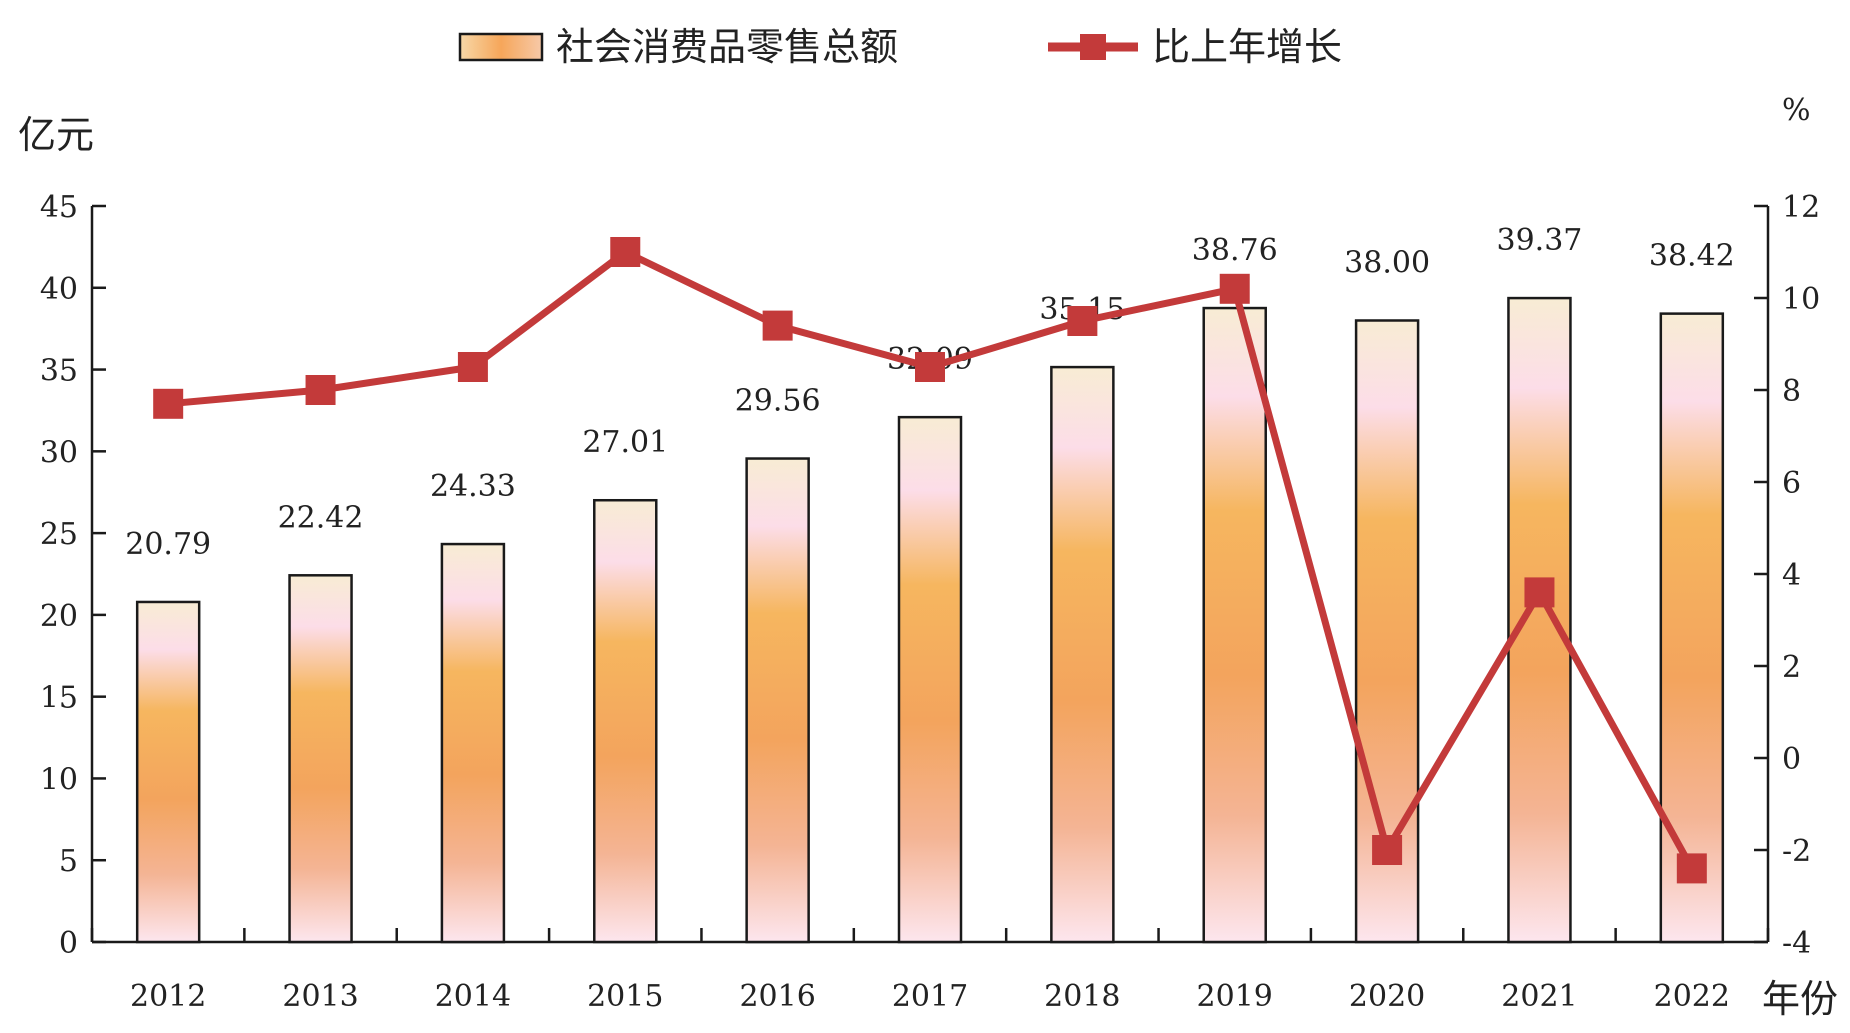 This screenshot has height=1033, width=1850. What do you see at coordinates (1387, 262) in the screenshot?
I see `bar-value-label: 38.00` at bounding box center [1387, 262].